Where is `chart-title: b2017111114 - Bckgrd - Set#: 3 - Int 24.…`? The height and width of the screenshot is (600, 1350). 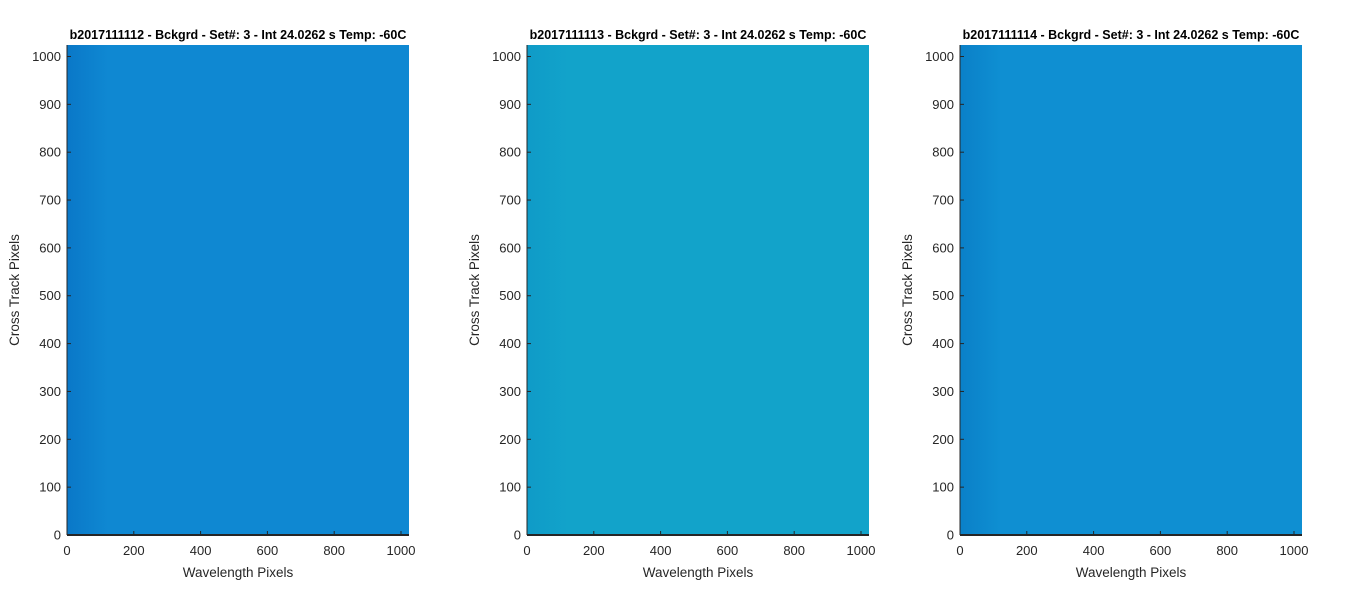
chart-title: b2017111114 - Bckgrd - Set#: 3 - Int 24.… is located at coordinates (1131, 35).